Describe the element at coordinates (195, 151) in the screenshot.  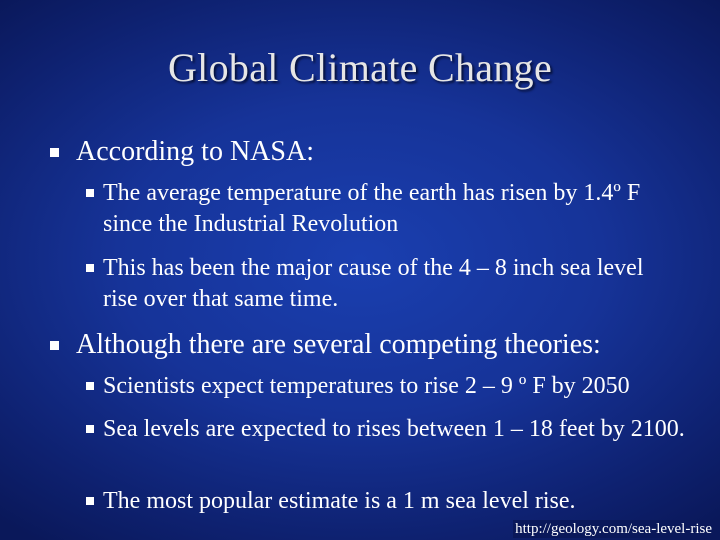
I see `bullet-text: According to NASA:` at that location.